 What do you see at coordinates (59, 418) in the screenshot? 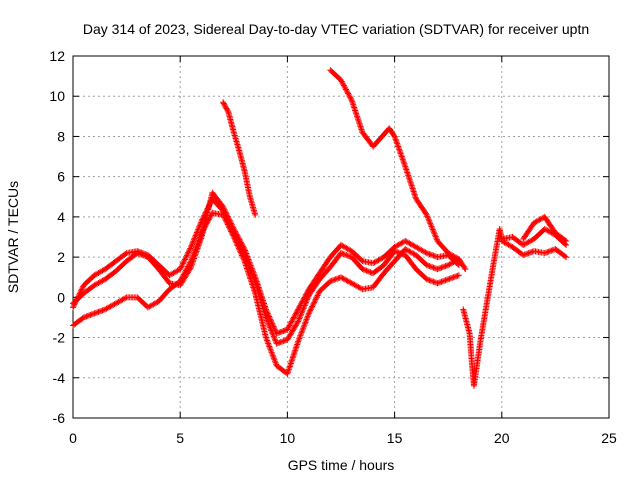
I see `y-tick-label: -6` at bounding box center [59, 418].